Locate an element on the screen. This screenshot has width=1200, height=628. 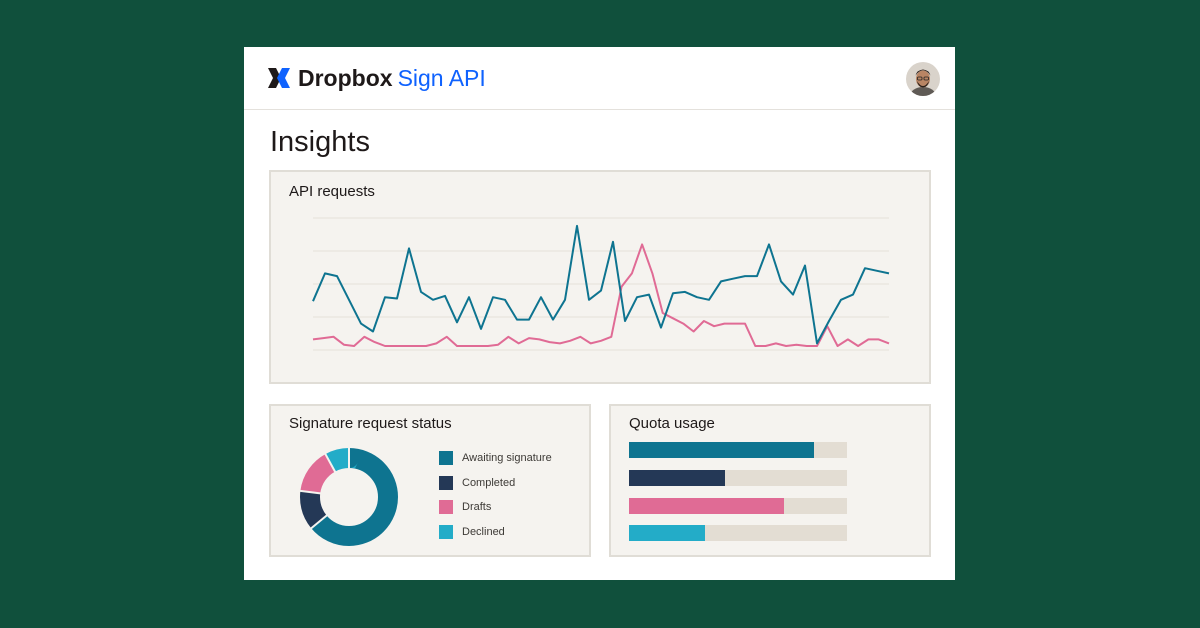
api-requests-chart is located at coordinates (601, 284).